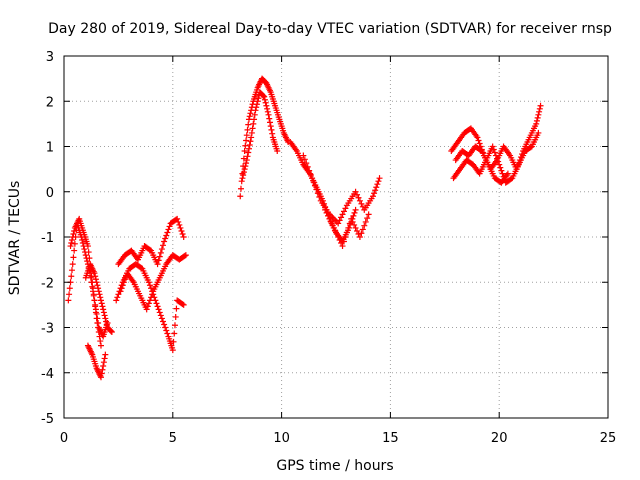  I want to click on series-track-o, so click(481, 164).